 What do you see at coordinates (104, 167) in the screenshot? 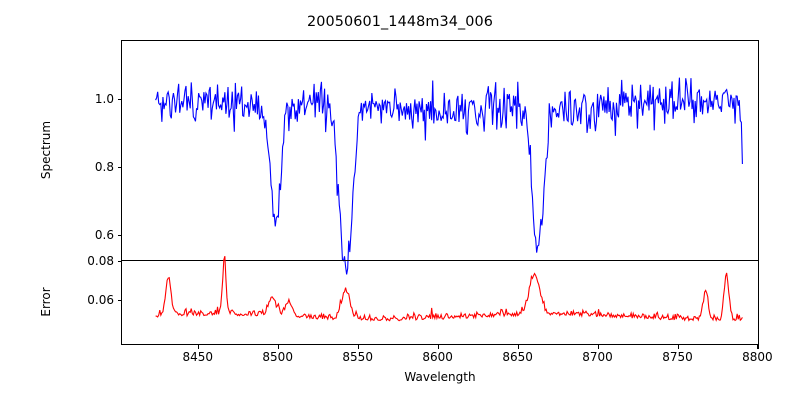
I see `spectrum-y-tick-label: 0.8` at bounding box center [104, 167].